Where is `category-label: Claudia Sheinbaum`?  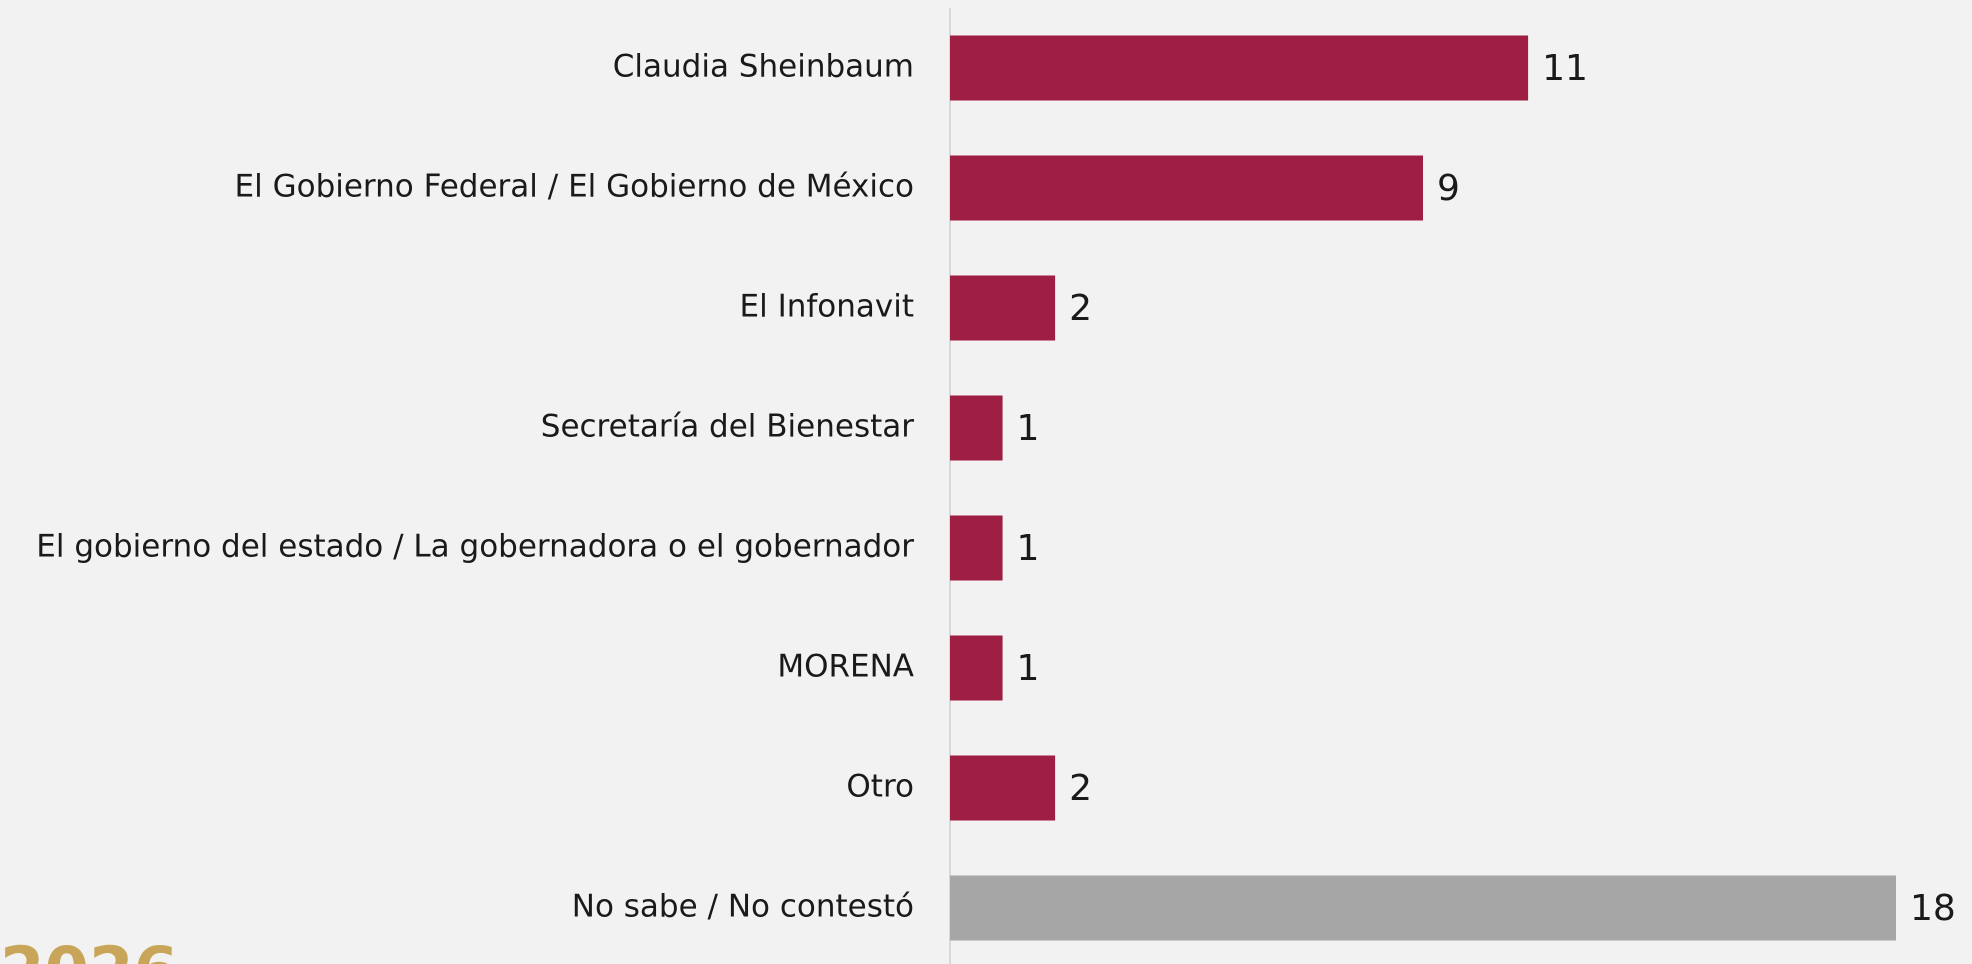
category-label: Claudia Sheinbaum is located at coordinates (763, 67).